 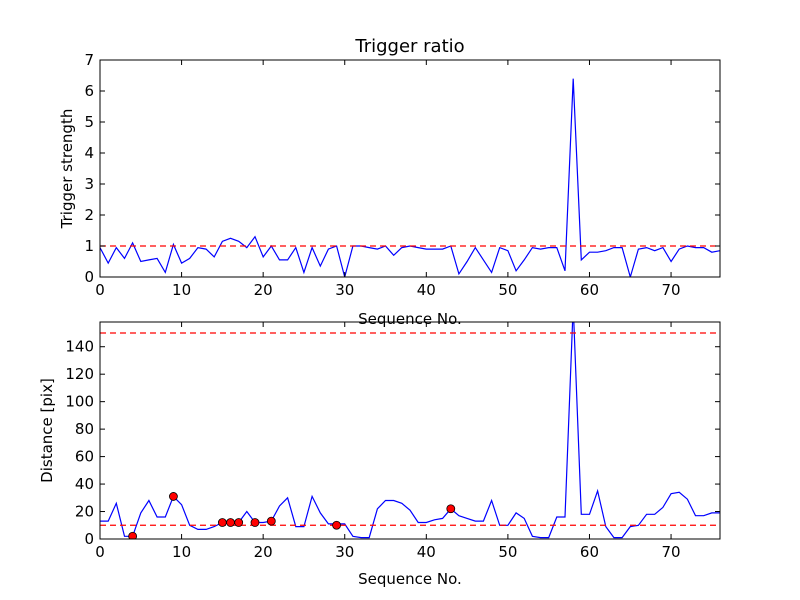 I want to click on y-tick-label: 4, so click(x=89, y=153).